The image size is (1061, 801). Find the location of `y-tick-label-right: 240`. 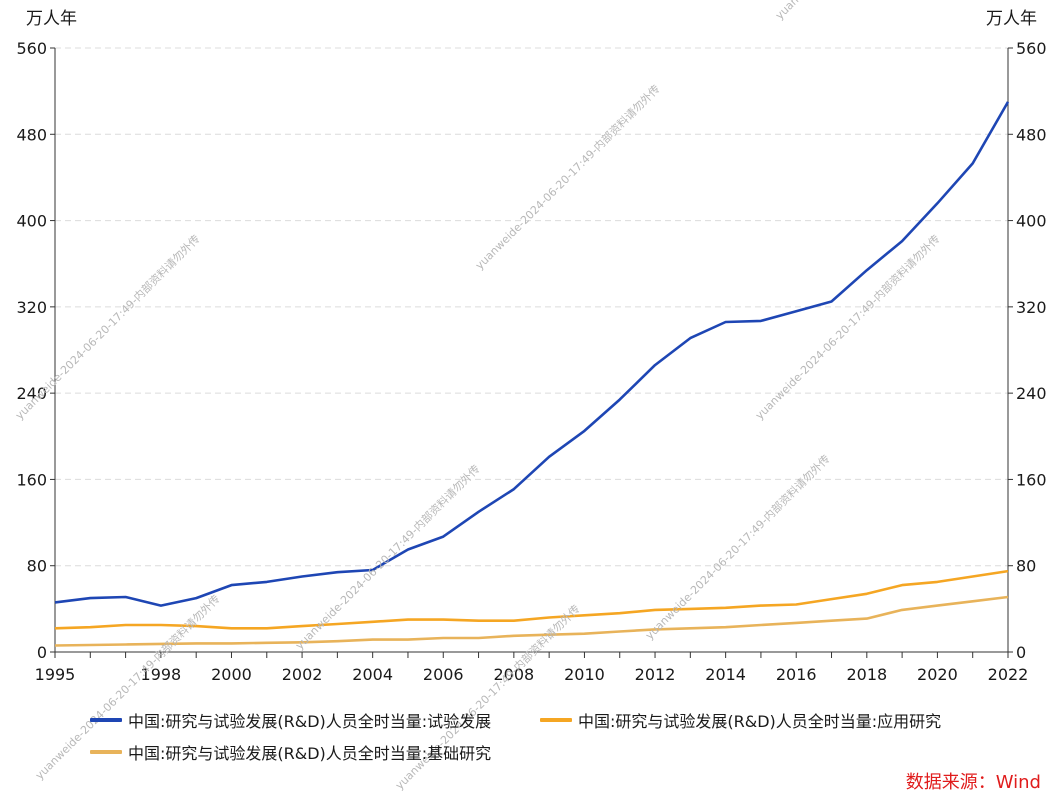

y-tick-label-right: 240 is located at coordinates (1031, 393).